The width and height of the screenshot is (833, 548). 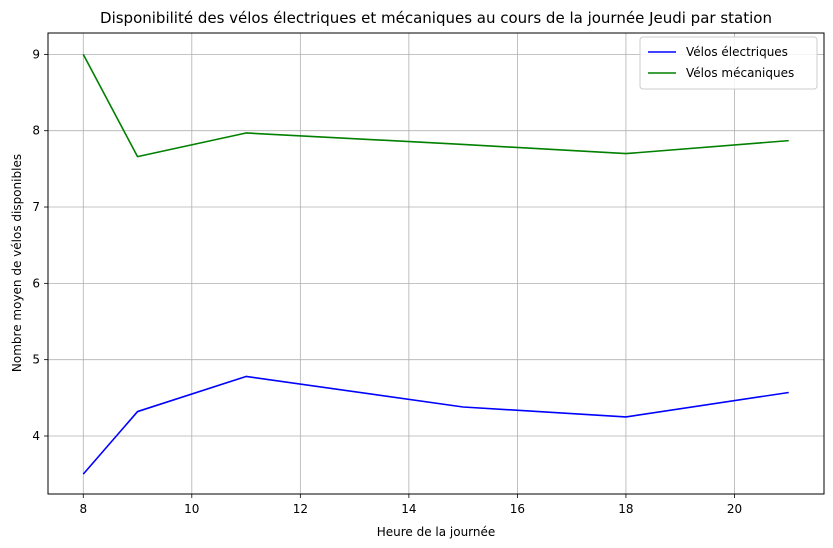 I want to click on legend-box, so click(x=728, y=63).